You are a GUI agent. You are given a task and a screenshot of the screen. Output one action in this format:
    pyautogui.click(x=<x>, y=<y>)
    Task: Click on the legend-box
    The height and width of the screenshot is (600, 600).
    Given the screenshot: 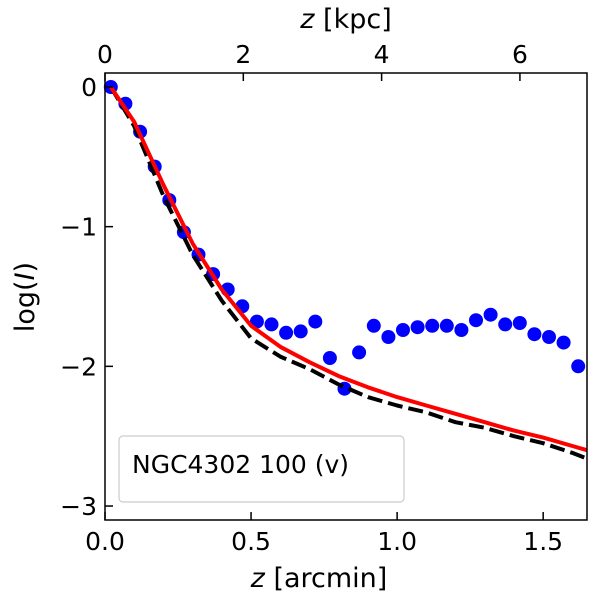 What is the action you would take?
    pyautogui.click(x=261, y=469)
    